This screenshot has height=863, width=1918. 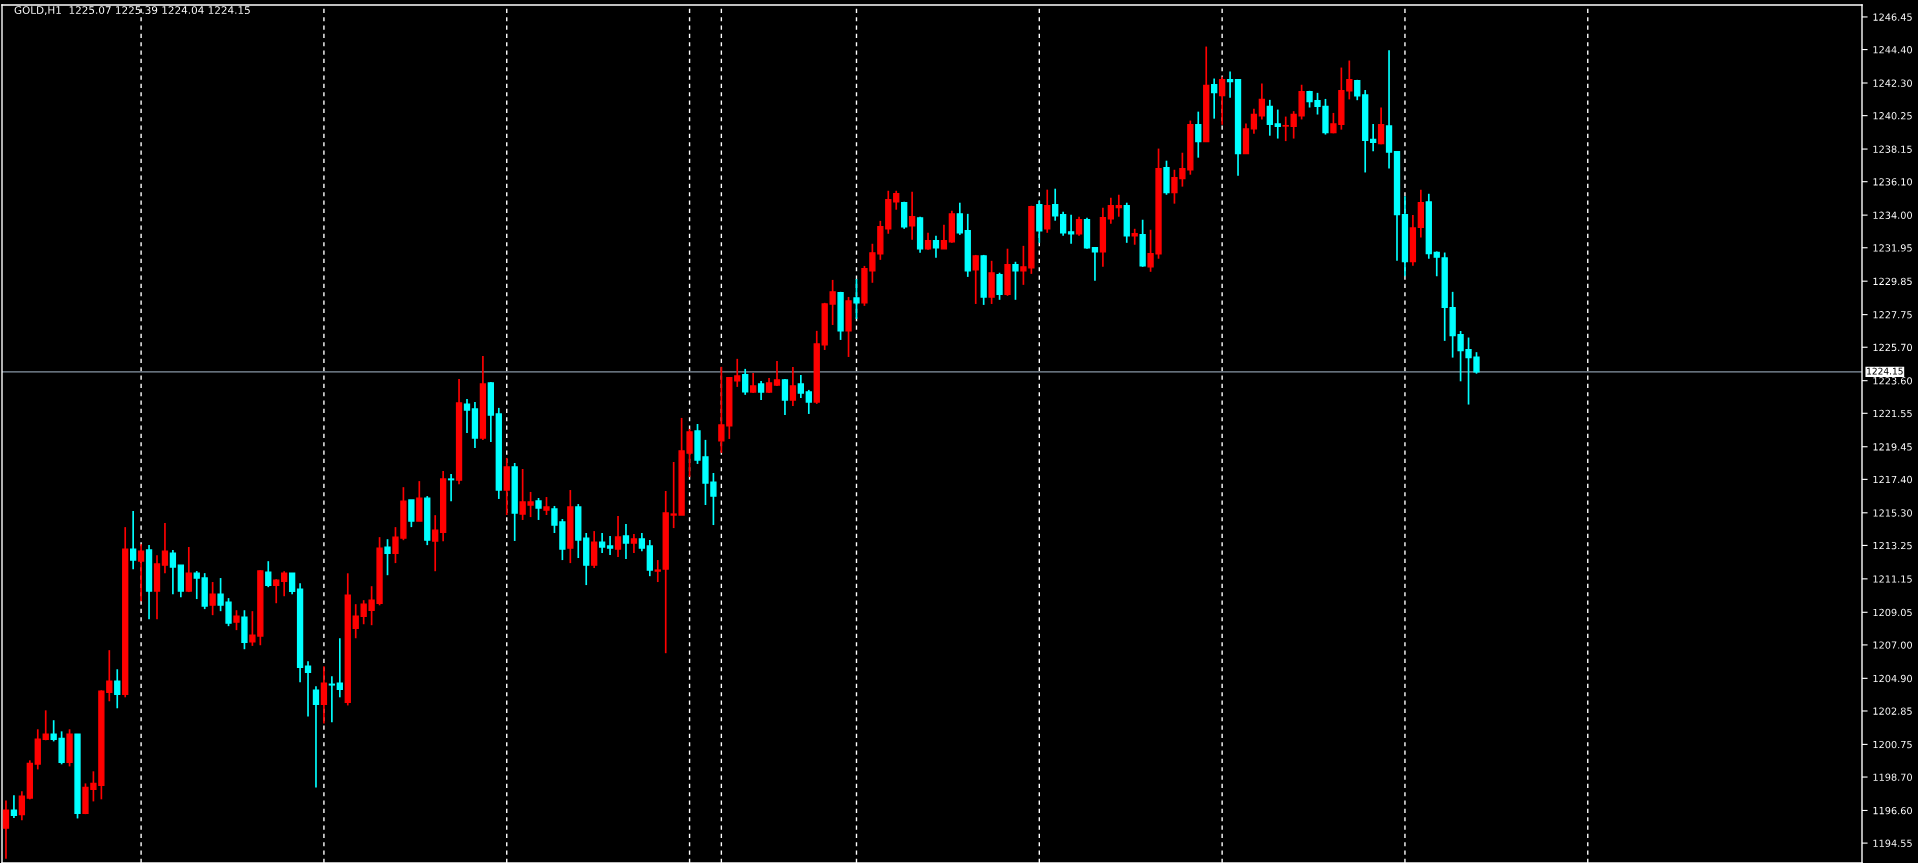 I want to click on y-tick-label: 1217.40, so click(x=1892, y=479).